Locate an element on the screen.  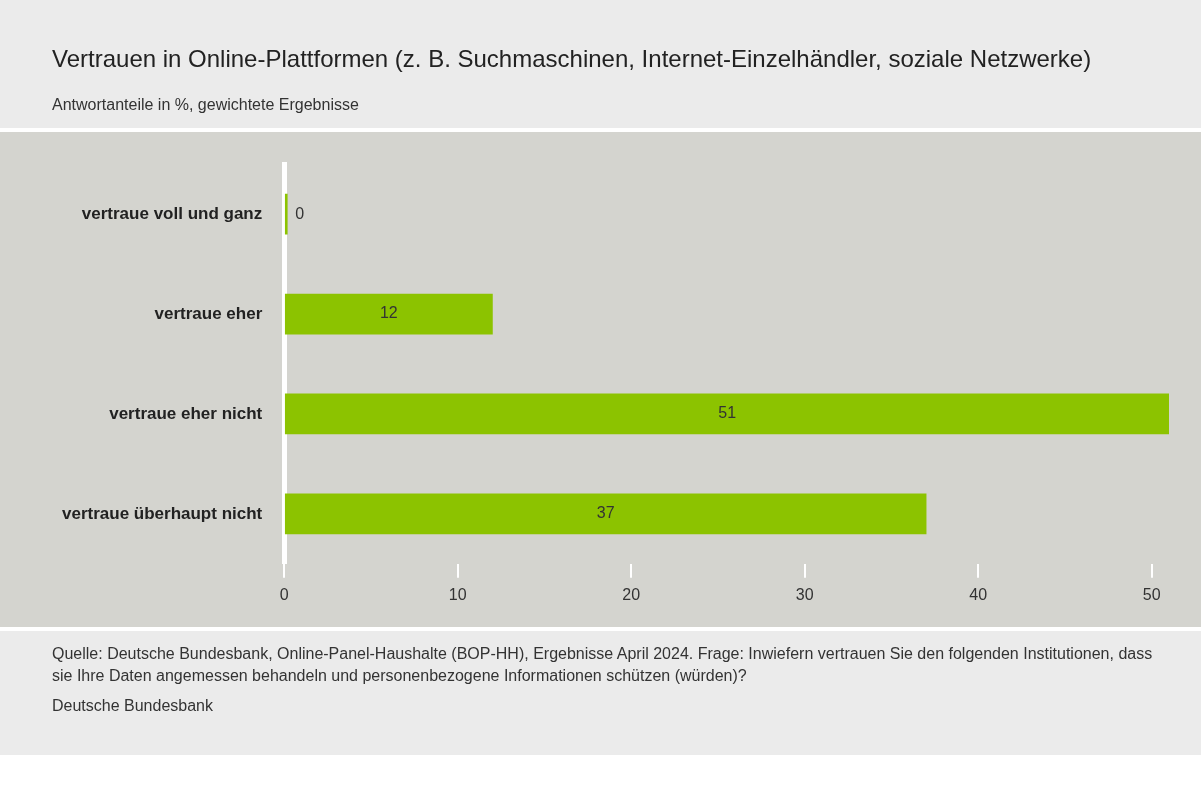
text: Deutsche Bundesbank is located at coordinates (133, 706).